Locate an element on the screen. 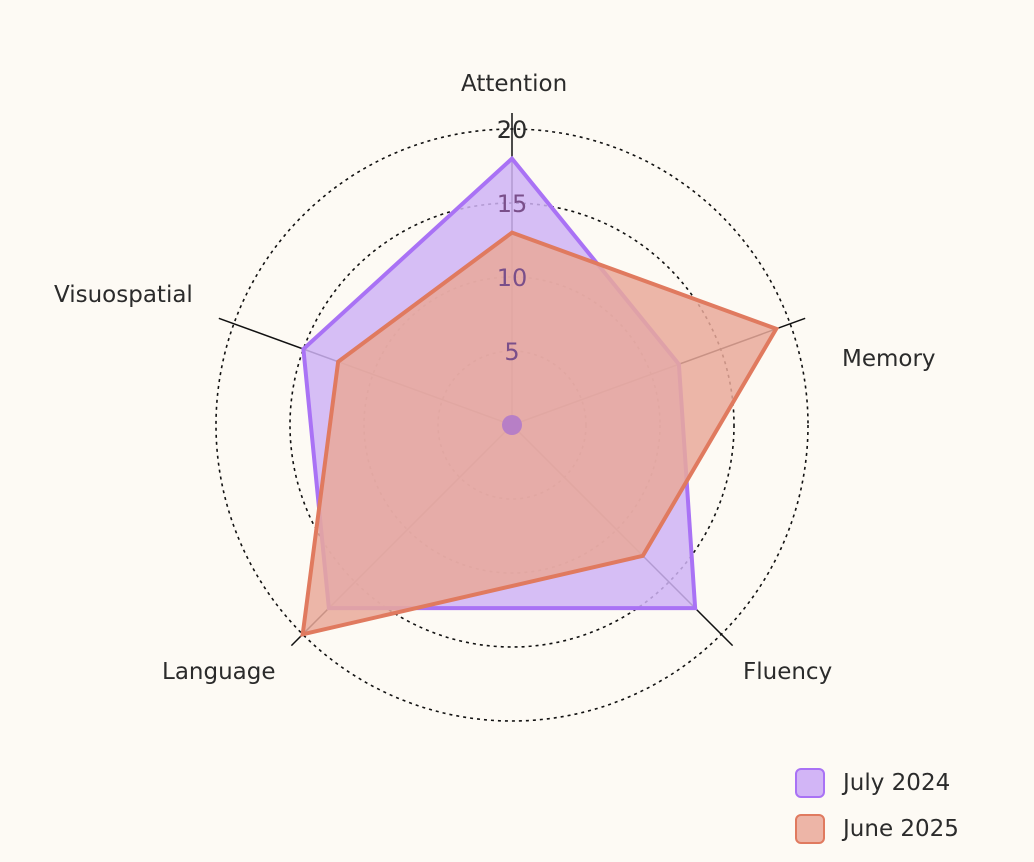 Image resolution: width=1034 pixels, height=862 pixels. legend: July 2024 June 2025 is located at coordinates (877, 806).